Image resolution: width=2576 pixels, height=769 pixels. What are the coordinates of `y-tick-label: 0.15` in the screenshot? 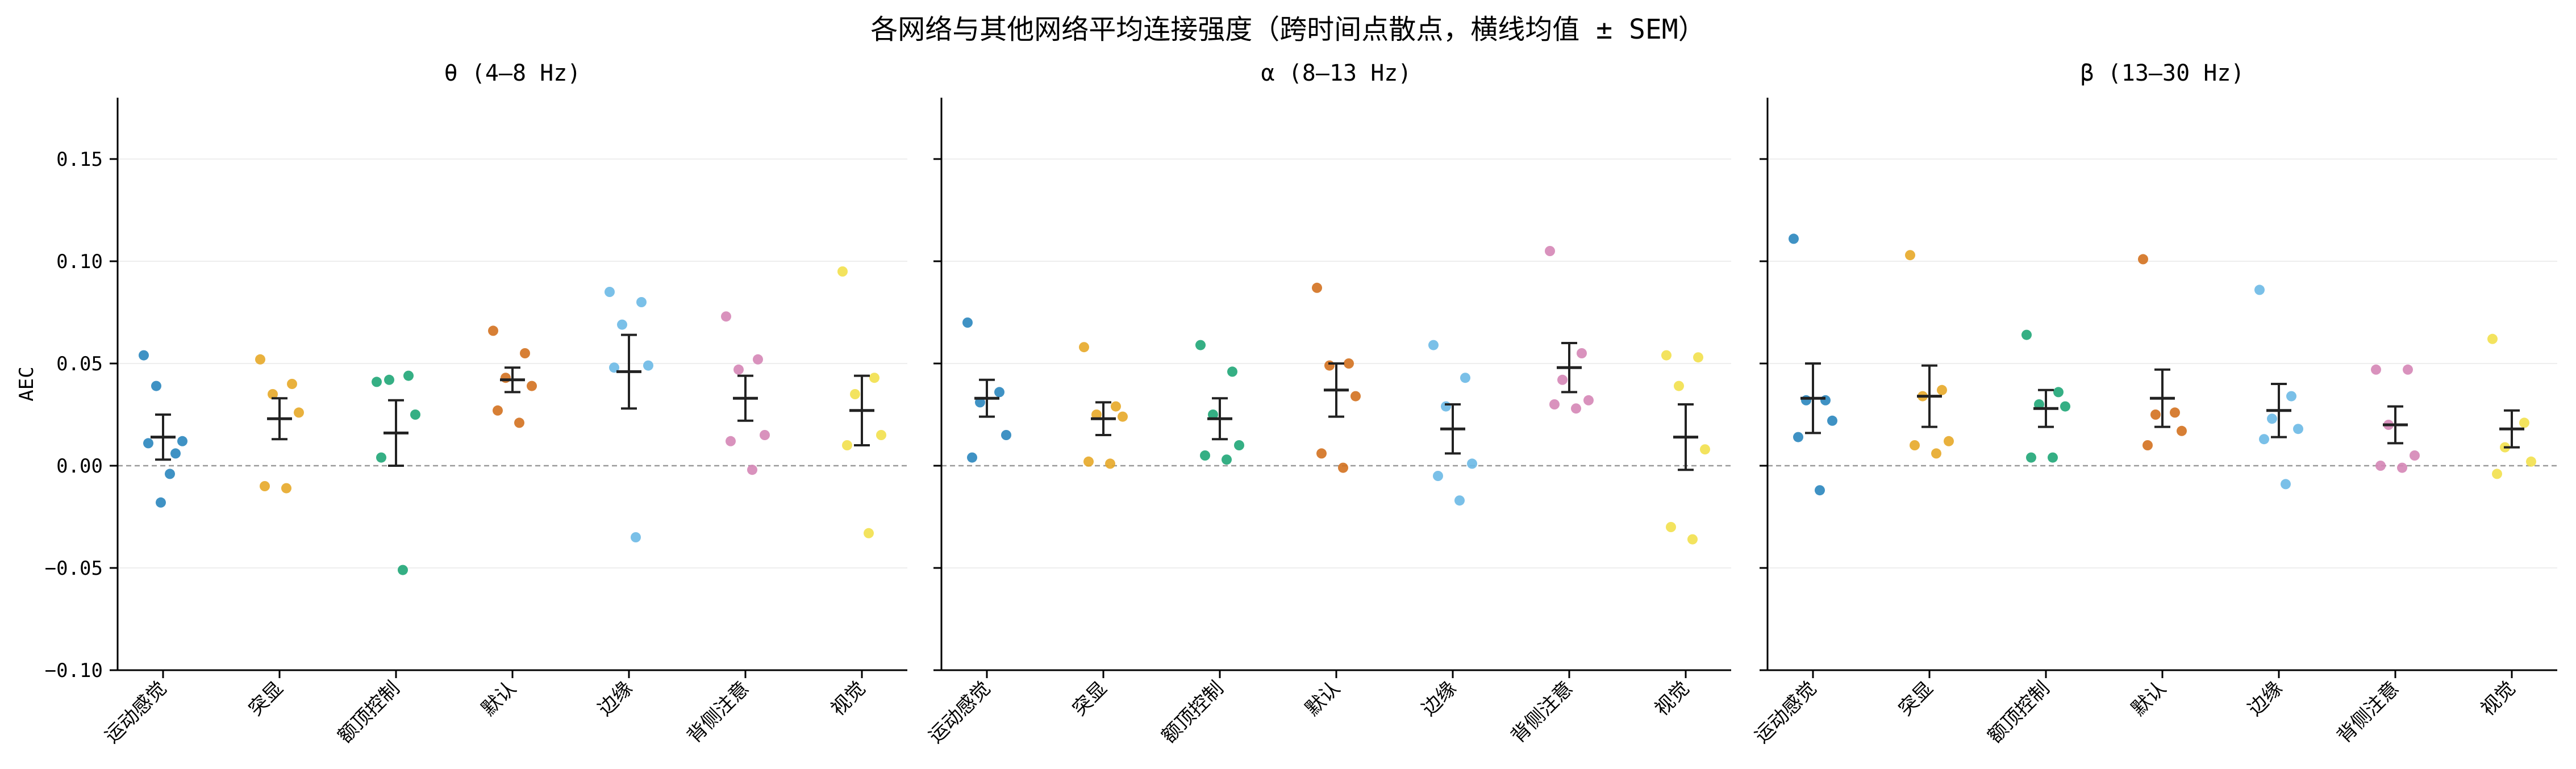 It's located at (79, 159).